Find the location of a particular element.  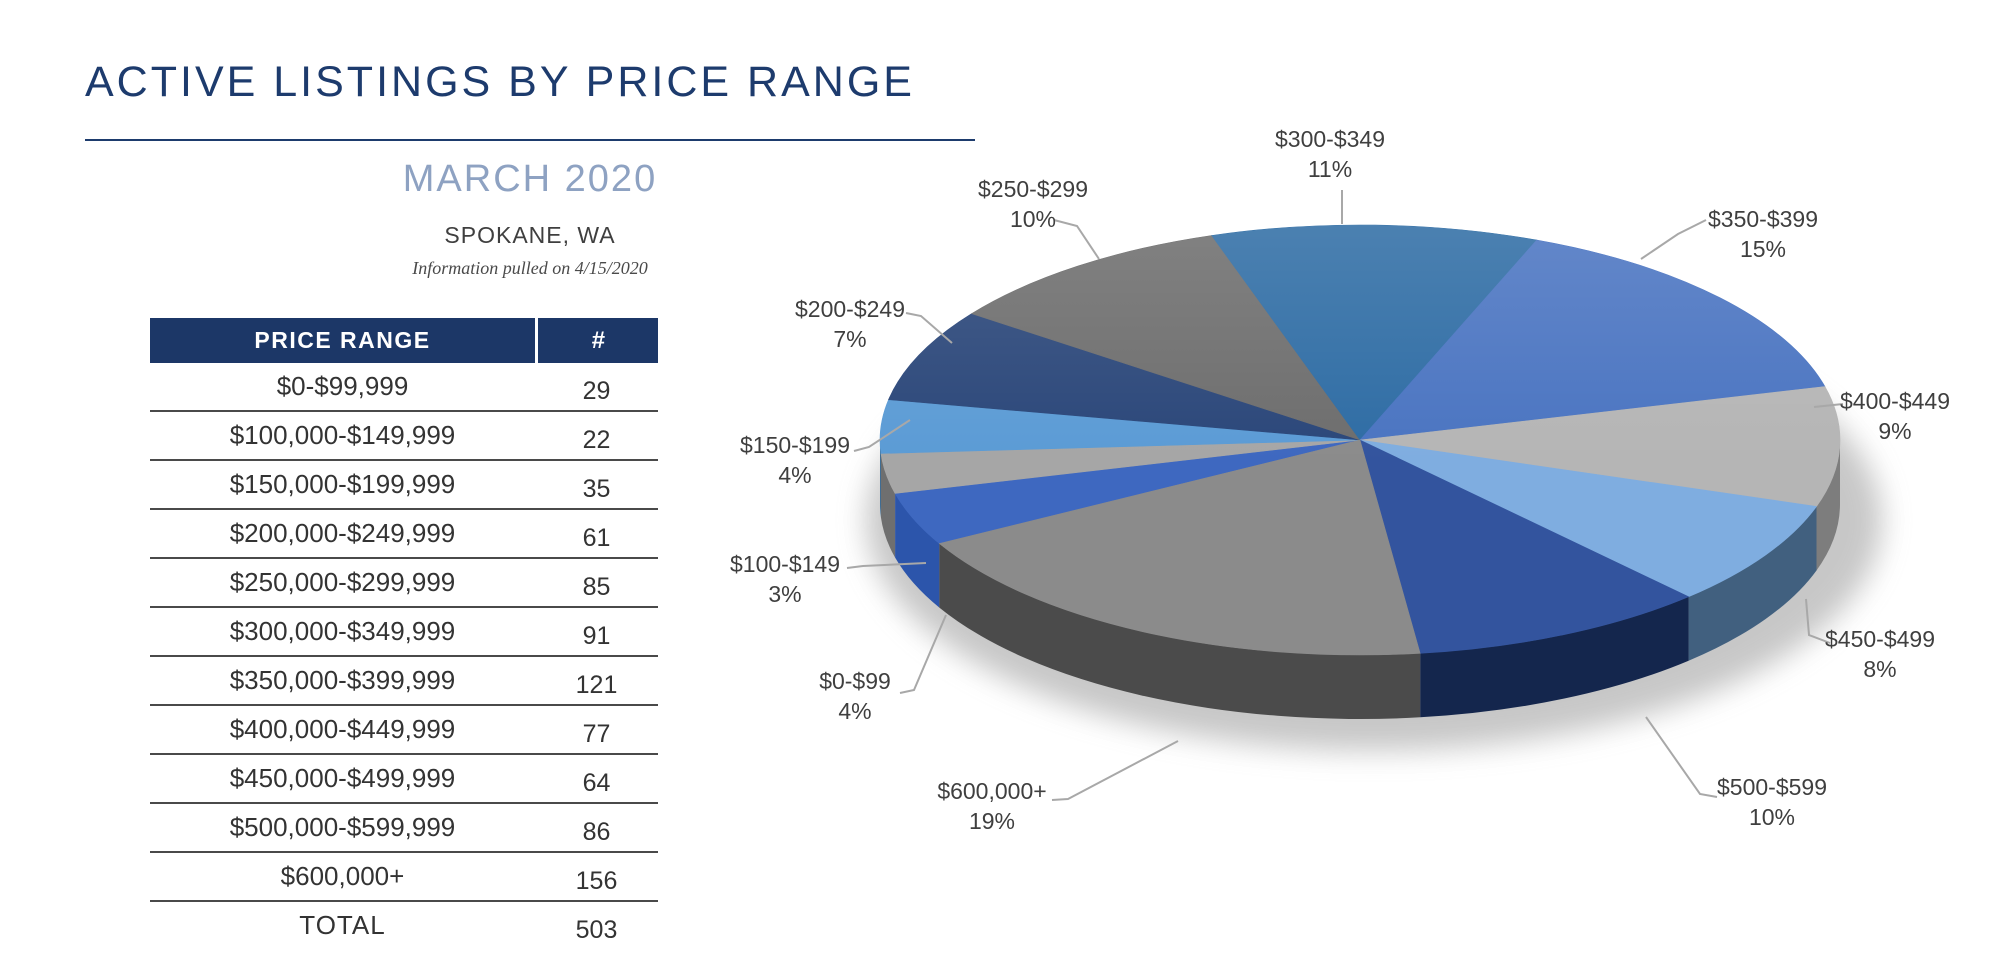

count-cell: 91 is located at coordinates (596, 636).